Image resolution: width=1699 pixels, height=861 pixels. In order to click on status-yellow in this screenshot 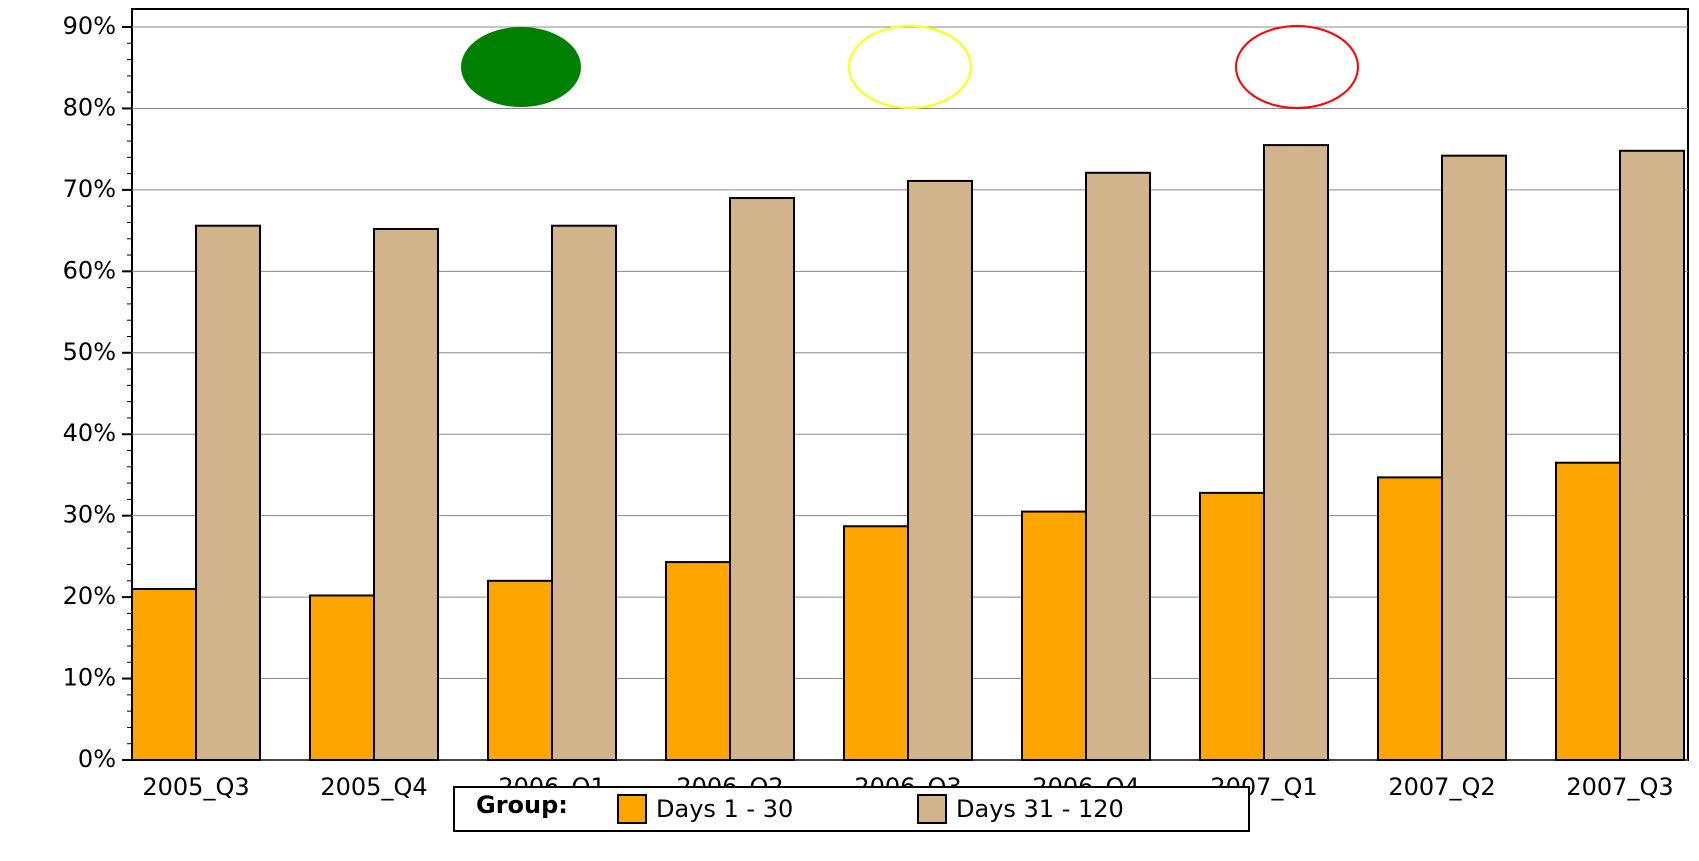, I will do `click(910, 67)`.